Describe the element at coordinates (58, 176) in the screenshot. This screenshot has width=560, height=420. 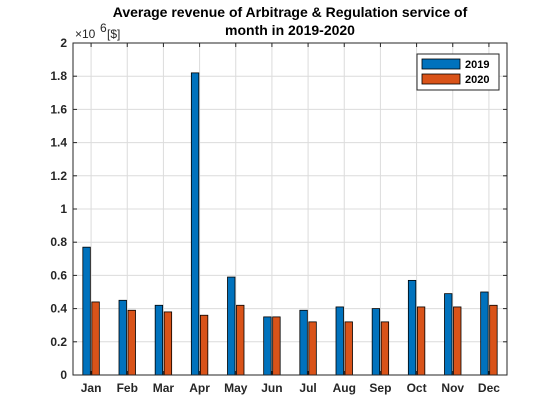
I see `y-tick-label: 1.2` at that location.